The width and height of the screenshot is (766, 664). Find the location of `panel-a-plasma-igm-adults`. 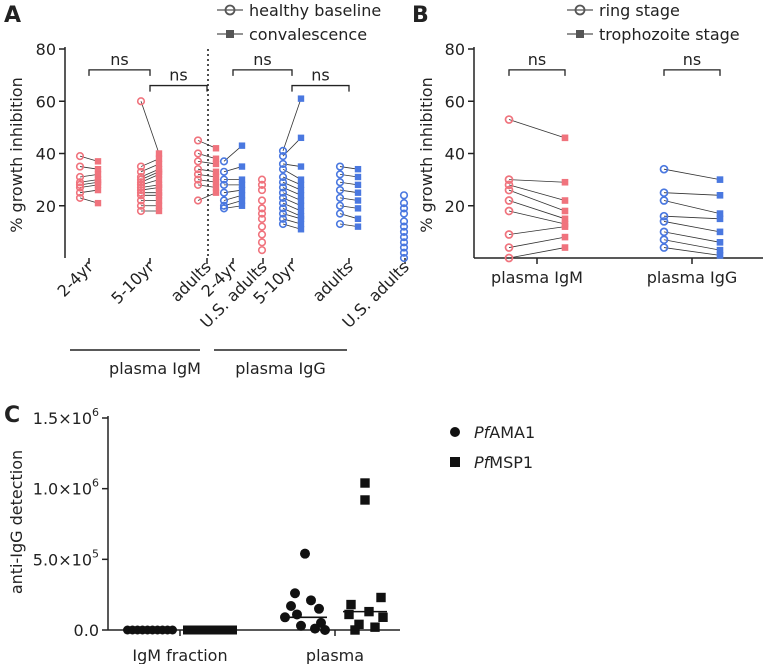

panel-a-plasma-igm-adults is located at coordinates (206, 170).